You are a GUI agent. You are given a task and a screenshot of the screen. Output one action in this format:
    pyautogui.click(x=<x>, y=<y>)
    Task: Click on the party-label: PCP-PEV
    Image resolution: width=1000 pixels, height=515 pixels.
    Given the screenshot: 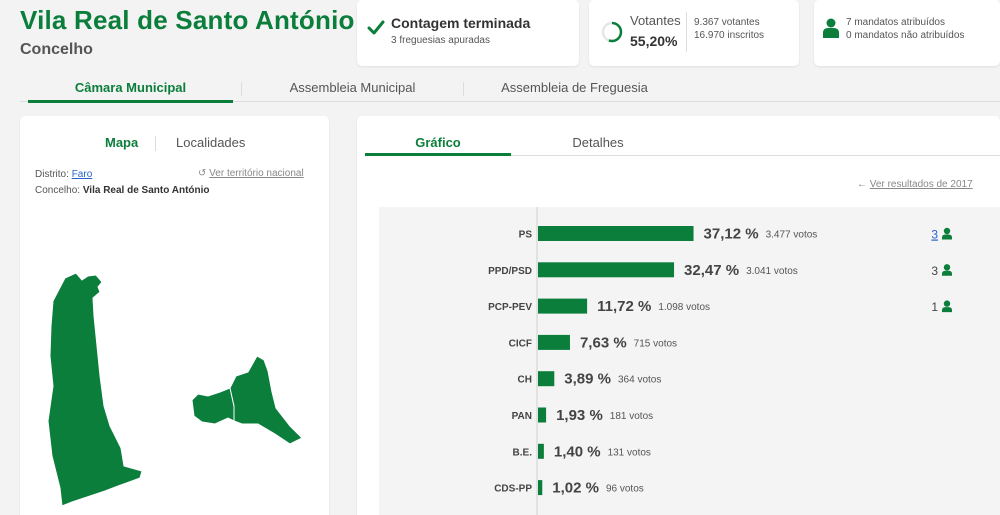 What is the action you would take?
    pyautogui.click(x=510, y=307)
    